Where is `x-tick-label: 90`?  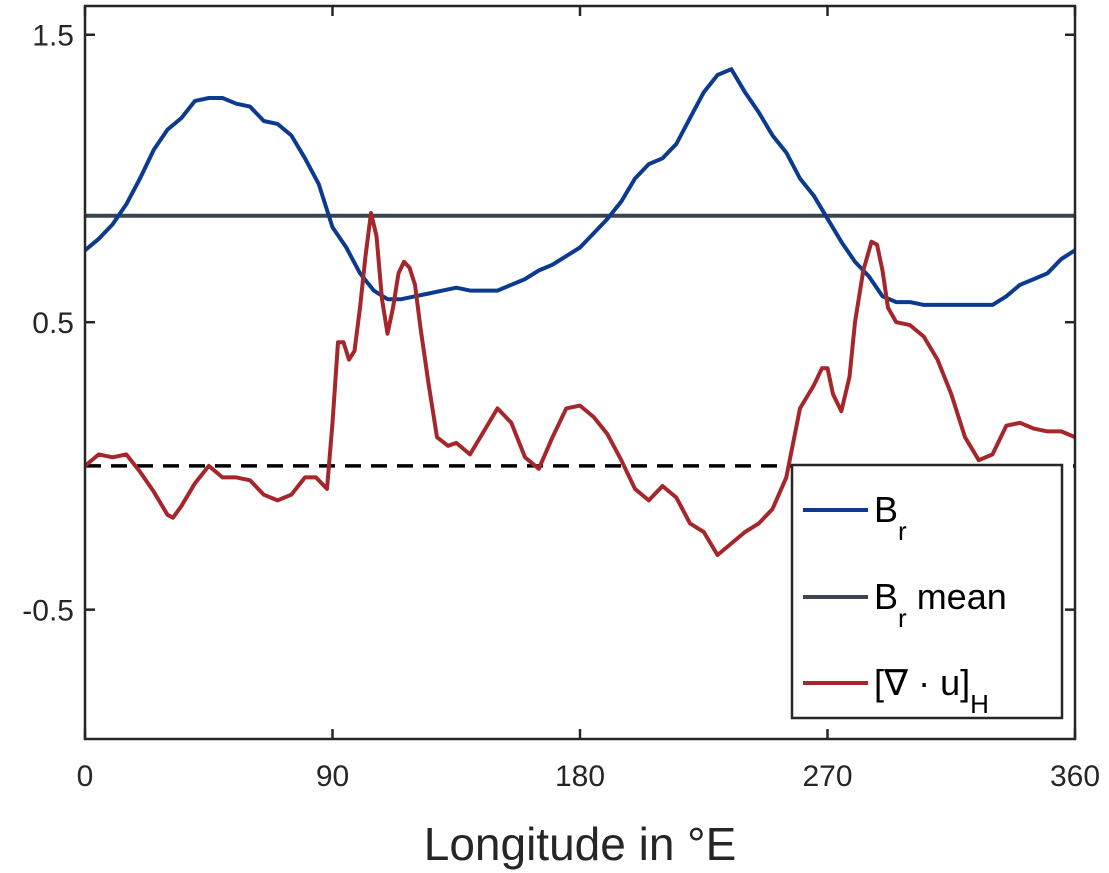
x-tick-label: 90 is located at coordinates (332, 776).